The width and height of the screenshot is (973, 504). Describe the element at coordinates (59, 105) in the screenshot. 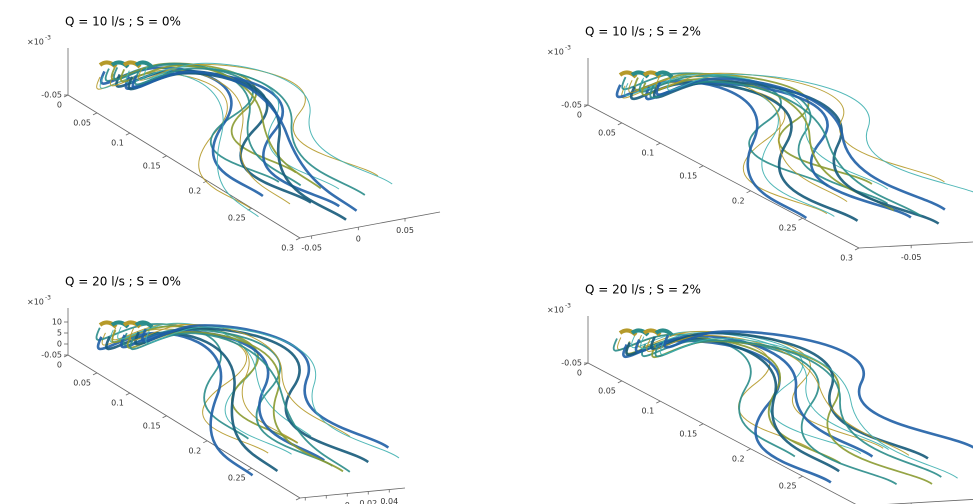

I see `x-tick-label: 0` at that location.